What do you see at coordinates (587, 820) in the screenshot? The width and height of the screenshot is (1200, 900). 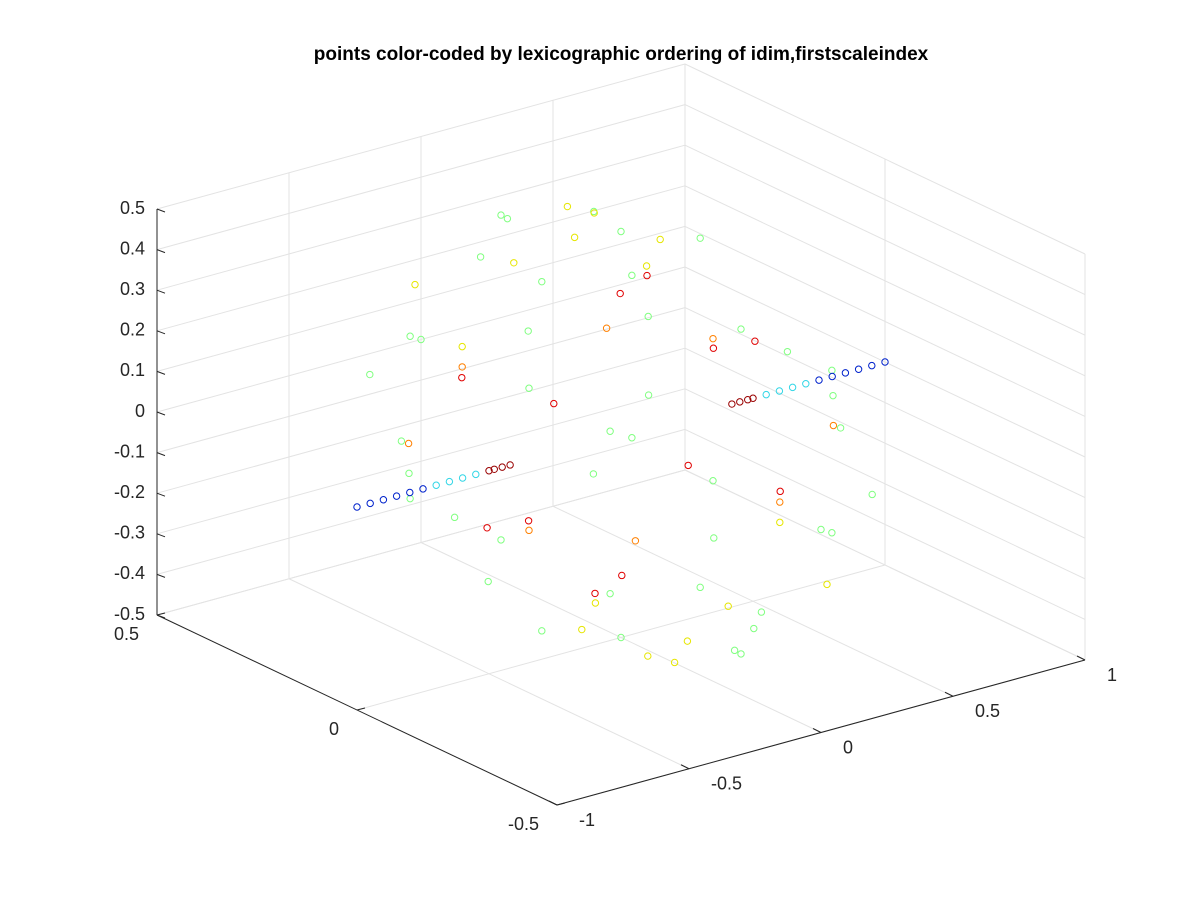 I see `x-tick-label: -1` at bounding box center [587, 820].